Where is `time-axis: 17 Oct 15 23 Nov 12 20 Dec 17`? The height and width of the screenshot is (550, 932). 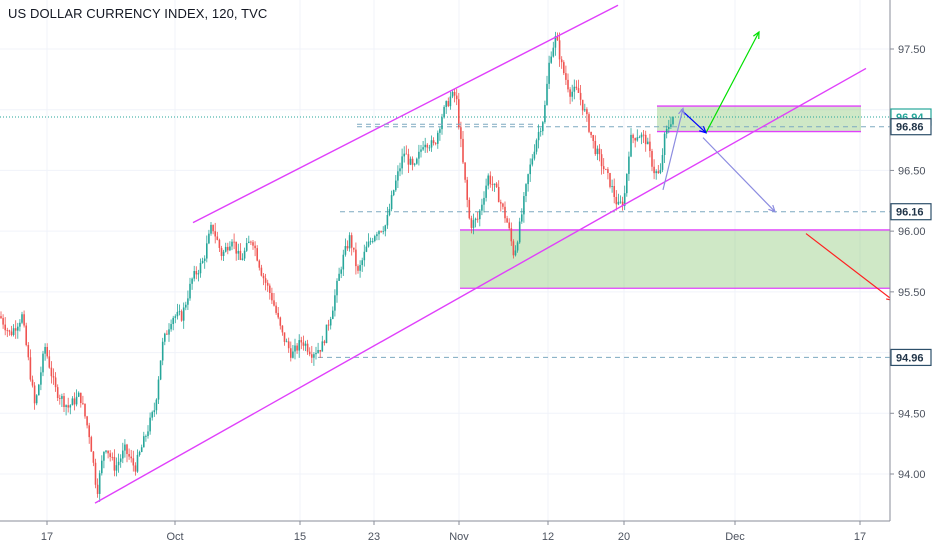 time-axis: 17 Oct 15 23 Nov 12 20 Dec 17 is located at coordinates (466, 535).